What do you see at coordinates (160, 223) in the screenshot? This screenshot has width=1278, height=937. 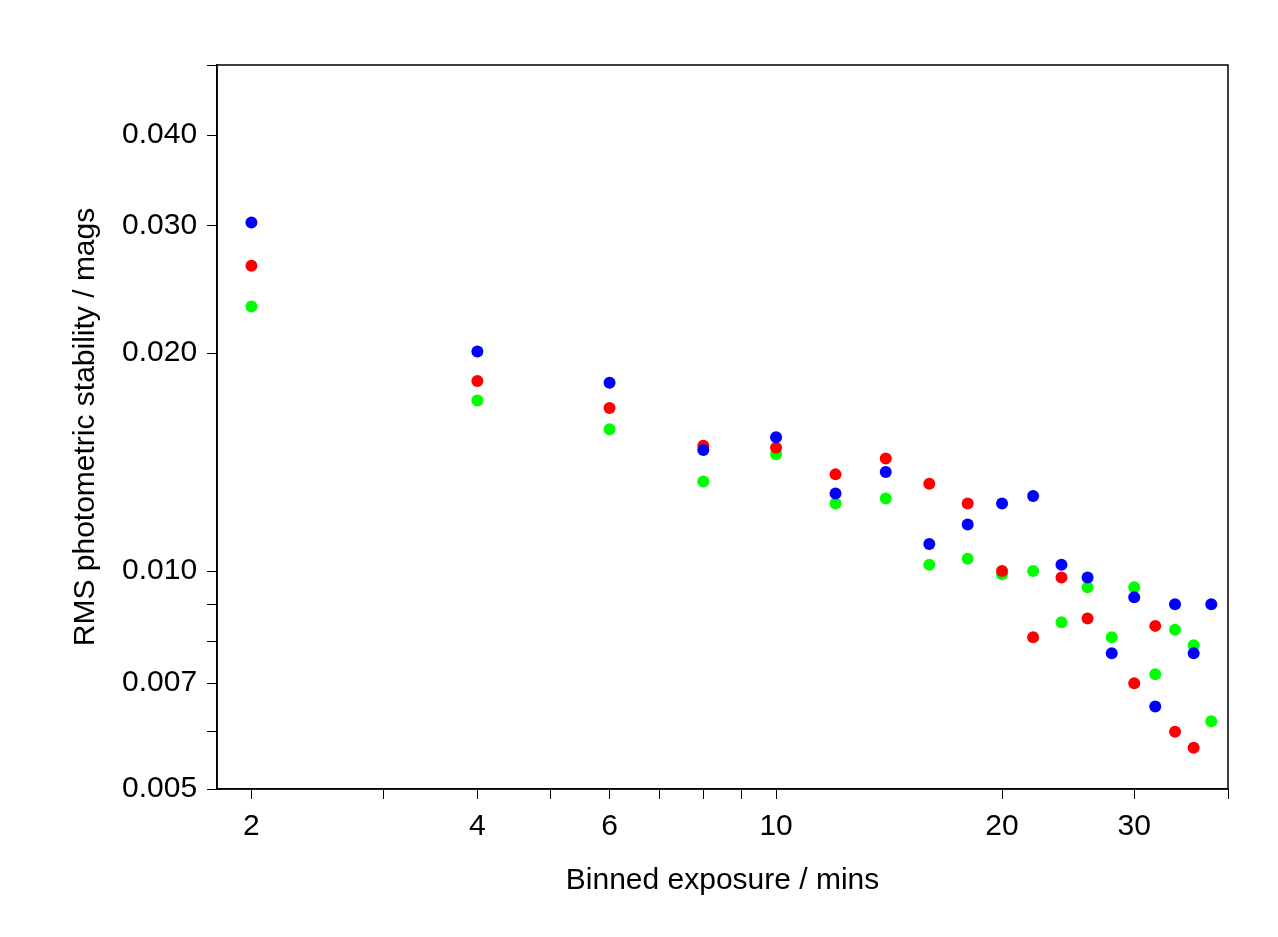 I see `y-tick-label: 0.030` at bounding box center [160, 223].